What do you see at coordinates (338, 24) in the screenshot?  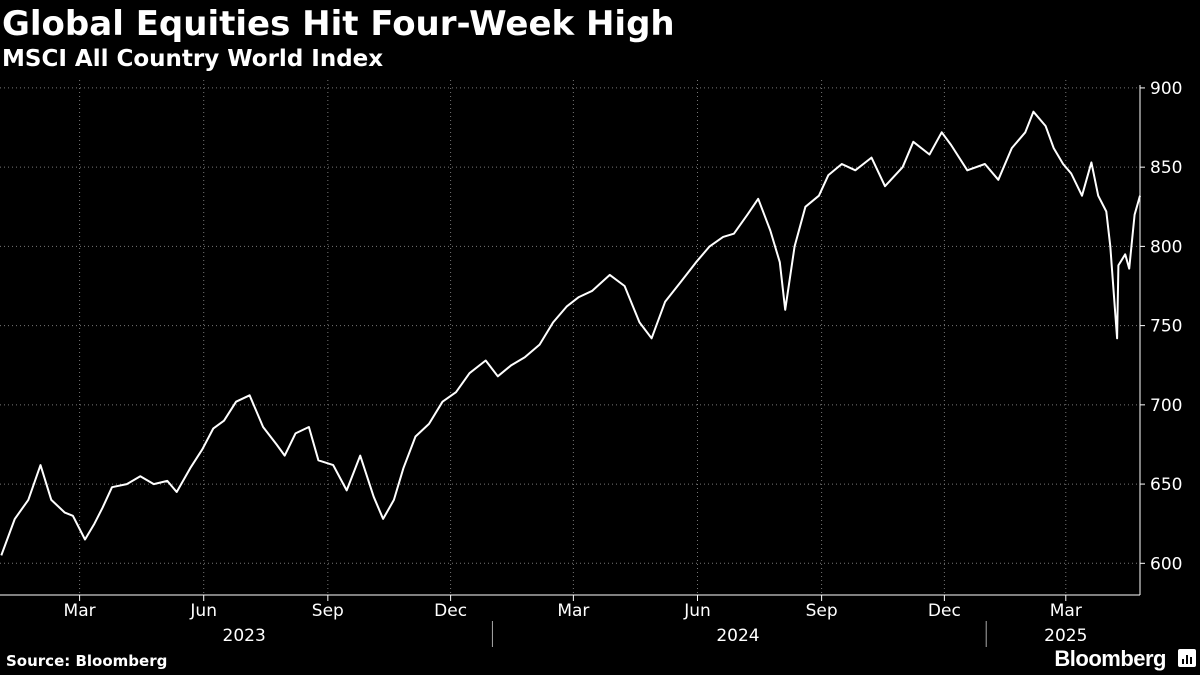 I see `chart-title: Global Equities Hit Four-Week High` at bounding box center [338, 24].